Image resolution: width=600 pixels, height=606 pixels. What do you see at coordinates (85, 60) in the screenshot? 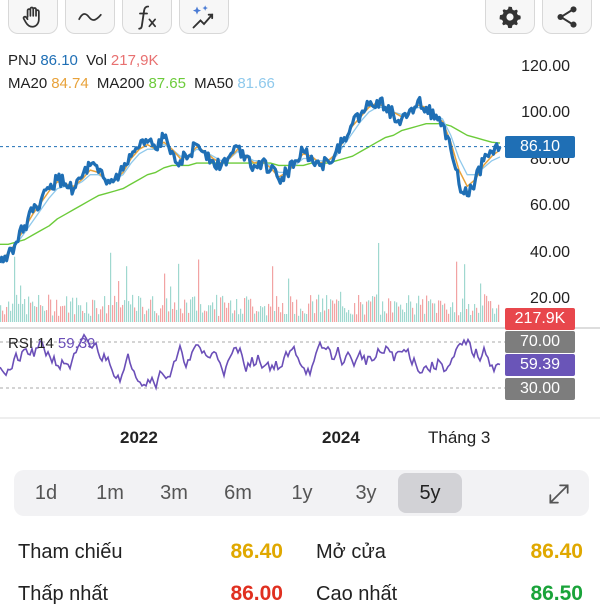
I see `price-legend: PNJ 86.10 Vol 217,9K` at bounding box center [85, 60].